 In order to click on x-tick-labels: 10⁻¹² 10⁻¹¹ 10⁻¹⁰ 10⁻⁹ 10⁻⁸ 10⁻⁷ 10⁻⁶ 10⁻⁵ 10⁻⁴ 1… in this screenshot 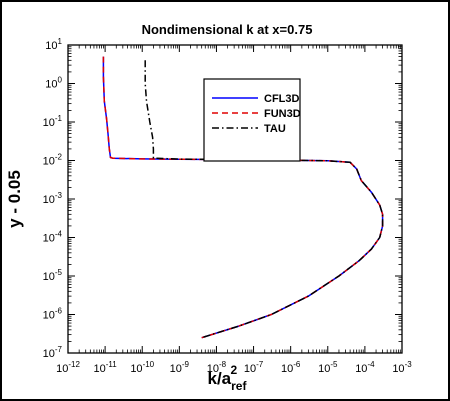, I will do `click(234, 367)`.